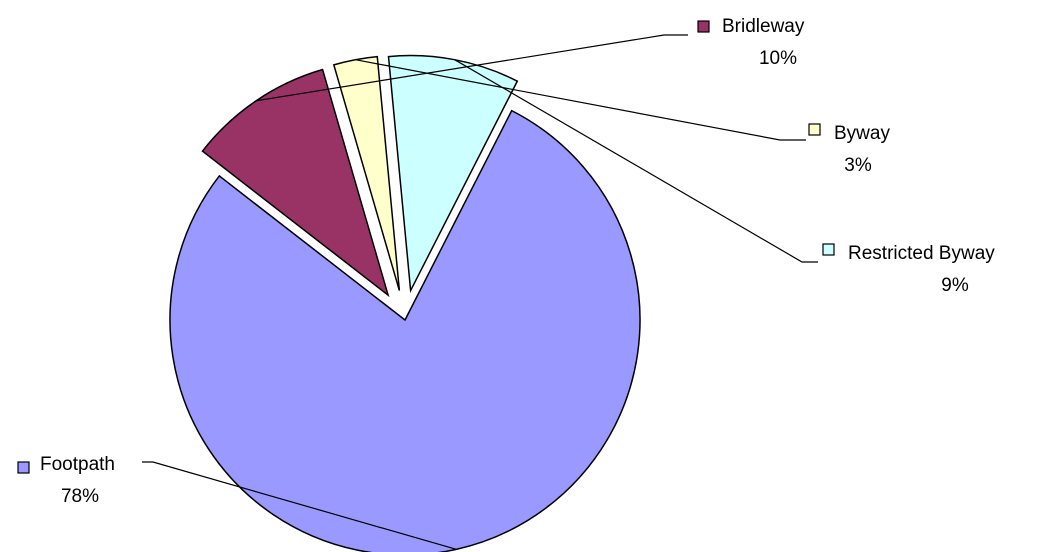 The height and width of the screenshot is (552, 1057). Describe the element at coordinates (955, 285) in the screenshot. I see `data-label-percent-restricted-byway: 9%` at that location.